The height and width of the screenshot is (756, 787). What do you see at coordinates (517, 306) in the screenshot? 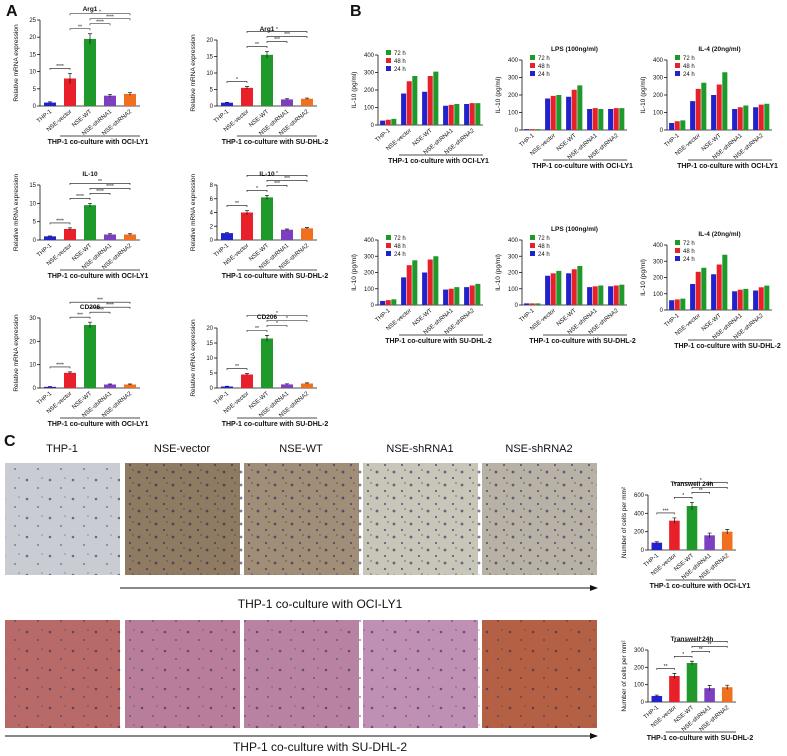
I see `y-tick-label: 0` at bounding box center [517, 306].